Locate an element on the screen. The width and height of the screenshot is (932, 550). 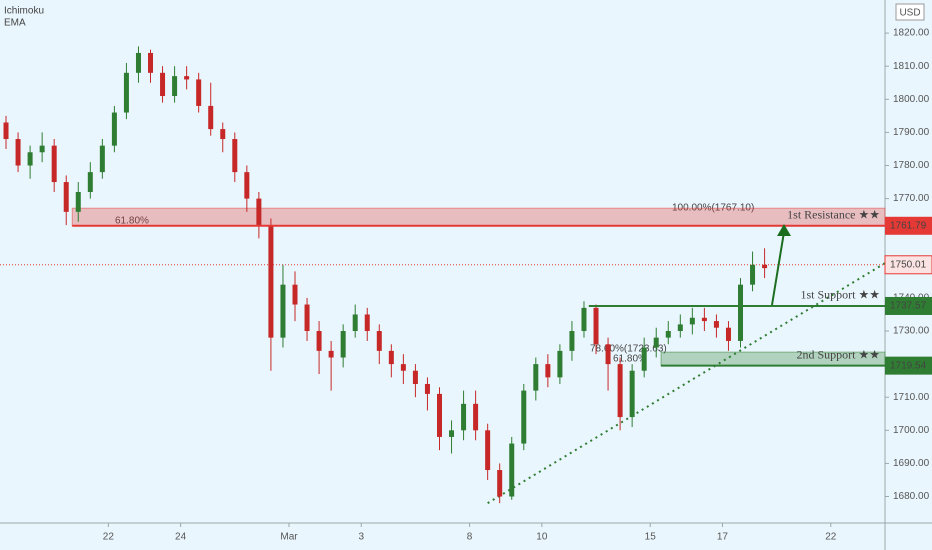
last-price-label: 1750.01 is located at coordinates (908, 264).